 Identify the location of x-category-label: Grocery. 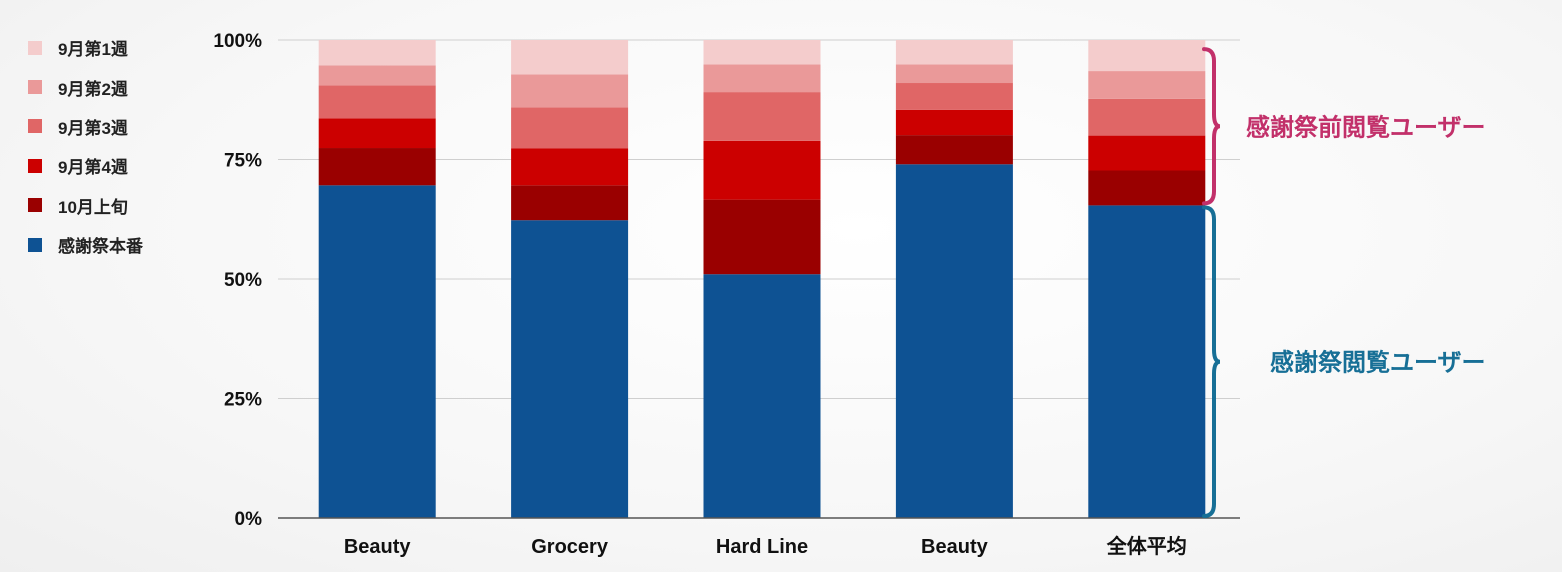
(570, 547).